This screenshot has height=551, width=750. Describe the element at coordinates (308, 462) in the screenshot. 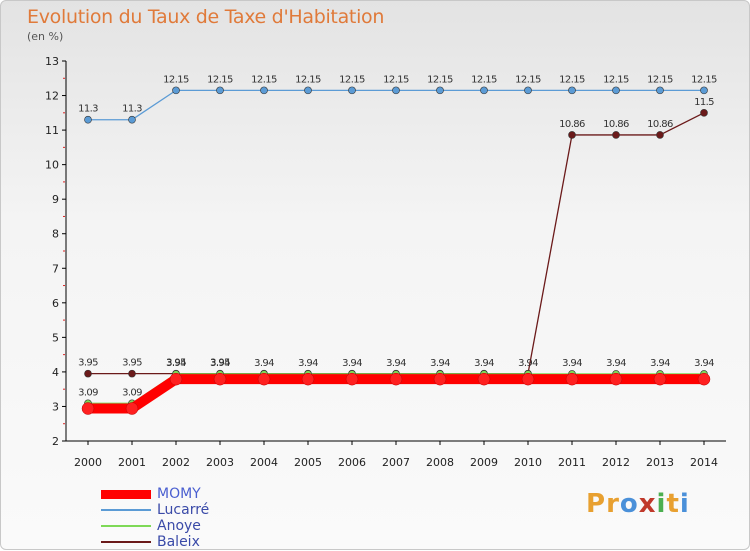

I see `x-tick-label: 2005` at that location.